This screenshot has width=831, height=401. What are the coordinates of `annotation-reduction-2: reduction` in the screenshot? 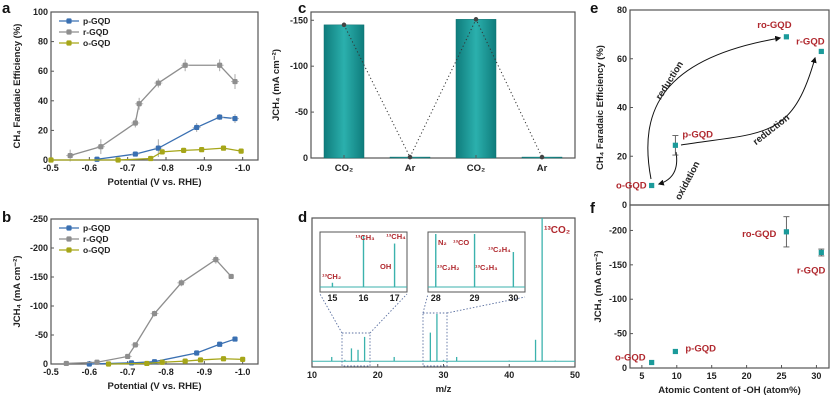 It's located at (771, 129).